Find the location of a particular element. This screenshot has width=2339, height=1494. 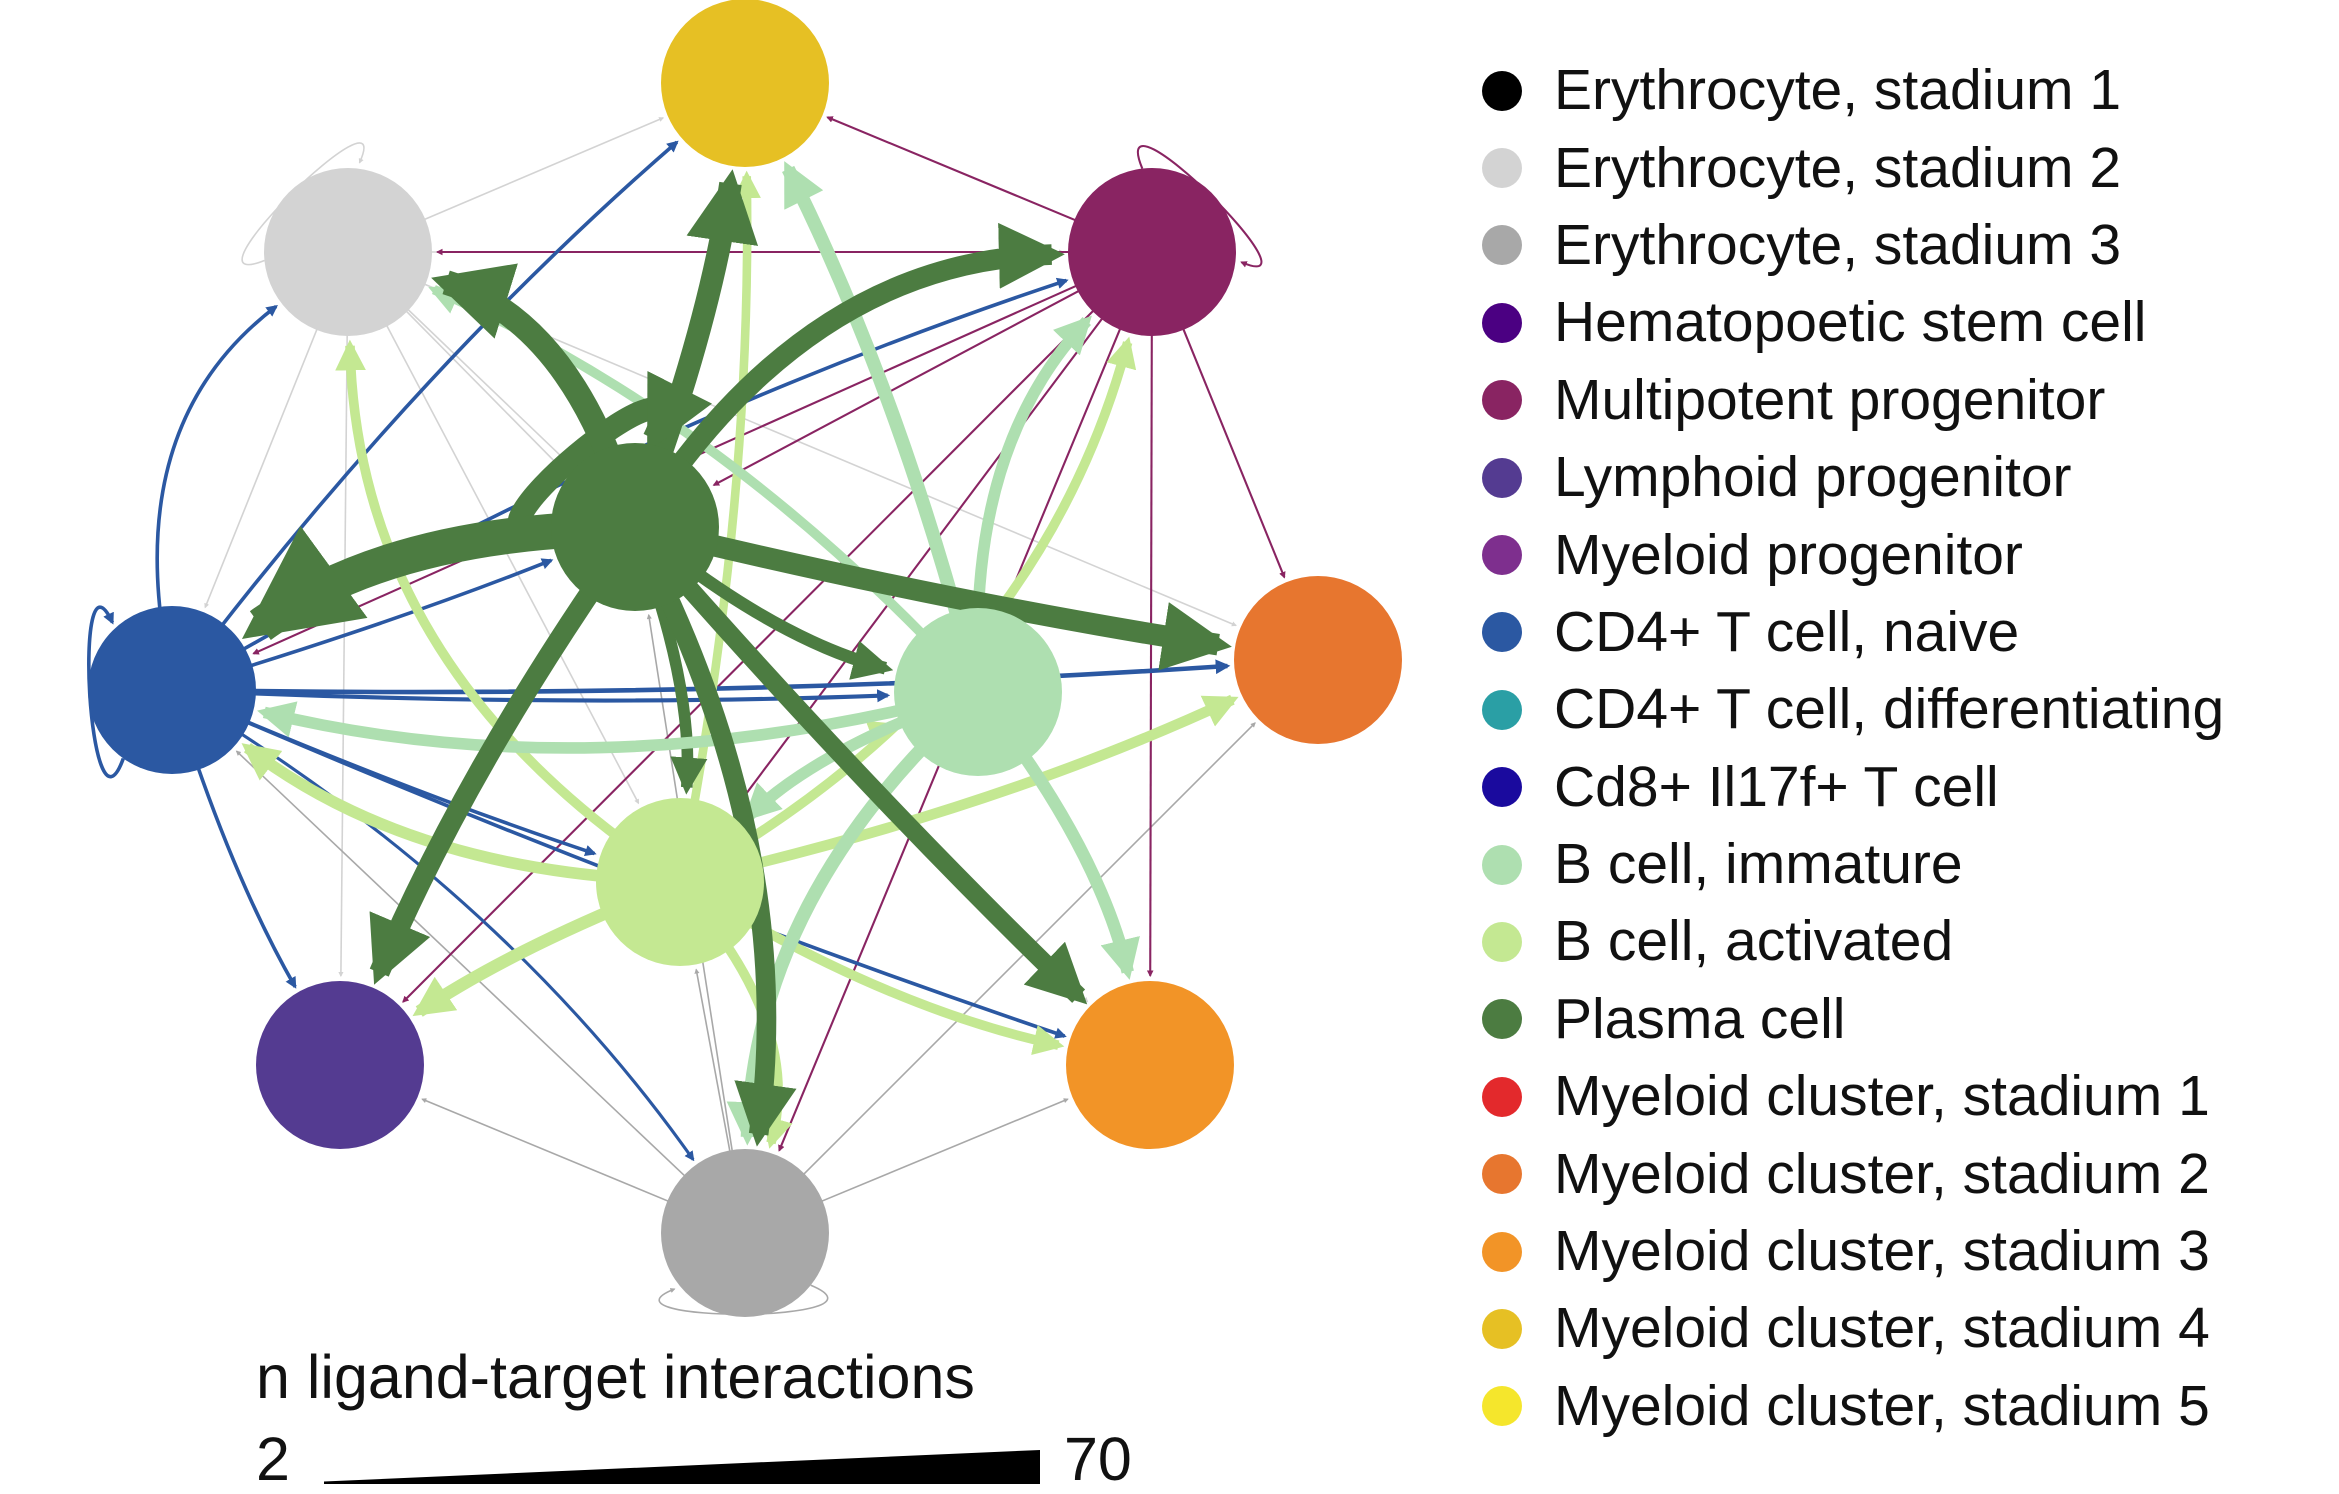

edge-ery3-to-cd4n is located at coordinates (472, 974).